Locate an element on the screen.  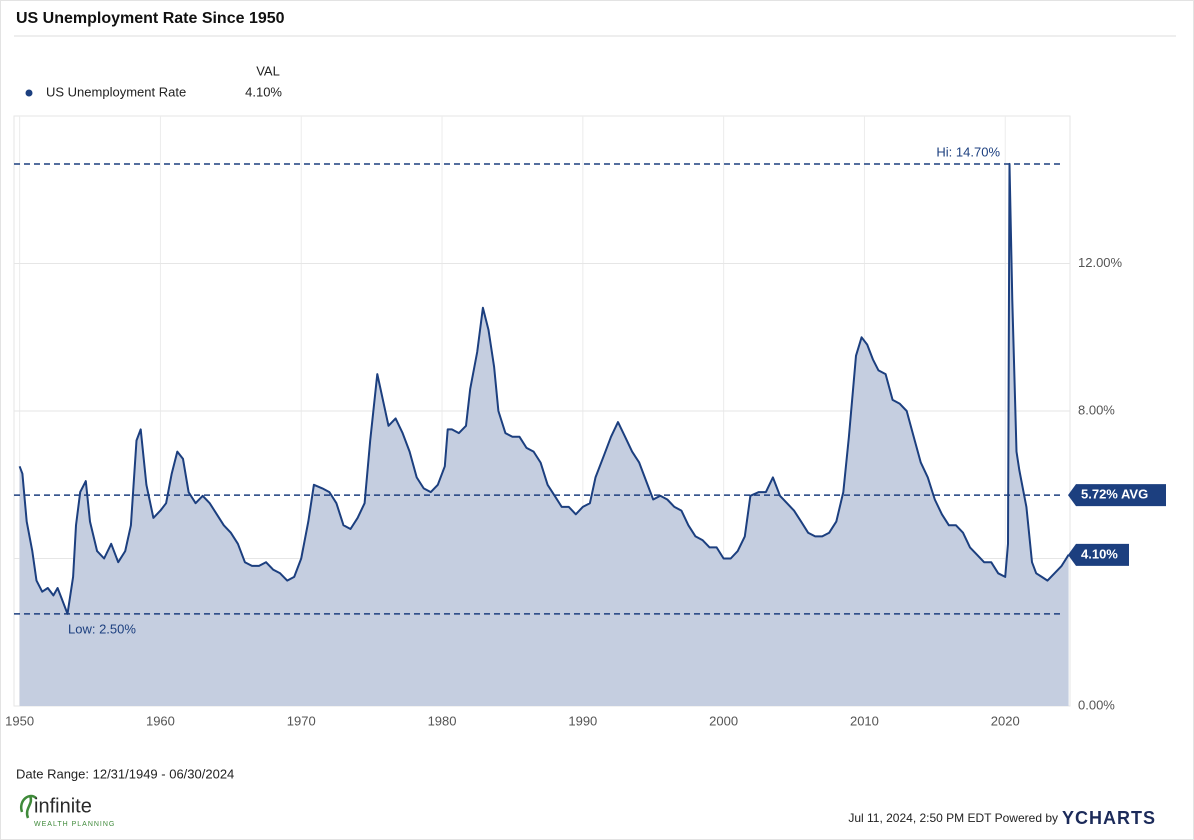
last-flag is located at coordinates (1098, 554).